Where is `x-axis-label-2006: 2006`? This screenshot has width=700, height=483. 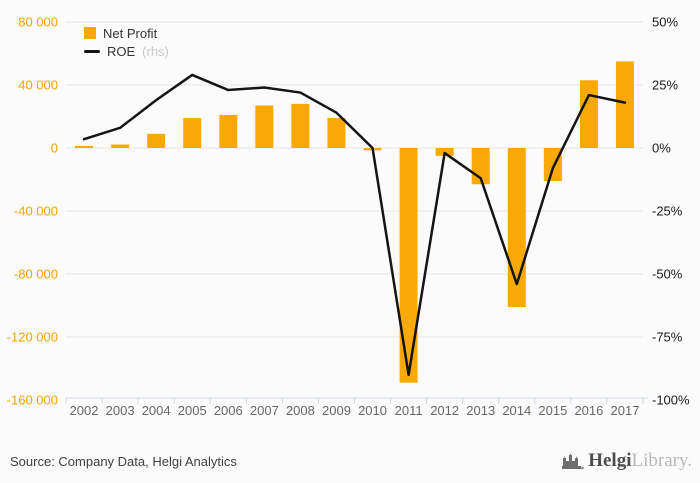
x-axis-label-2006: 2006 is located at coordinates (228, 410).